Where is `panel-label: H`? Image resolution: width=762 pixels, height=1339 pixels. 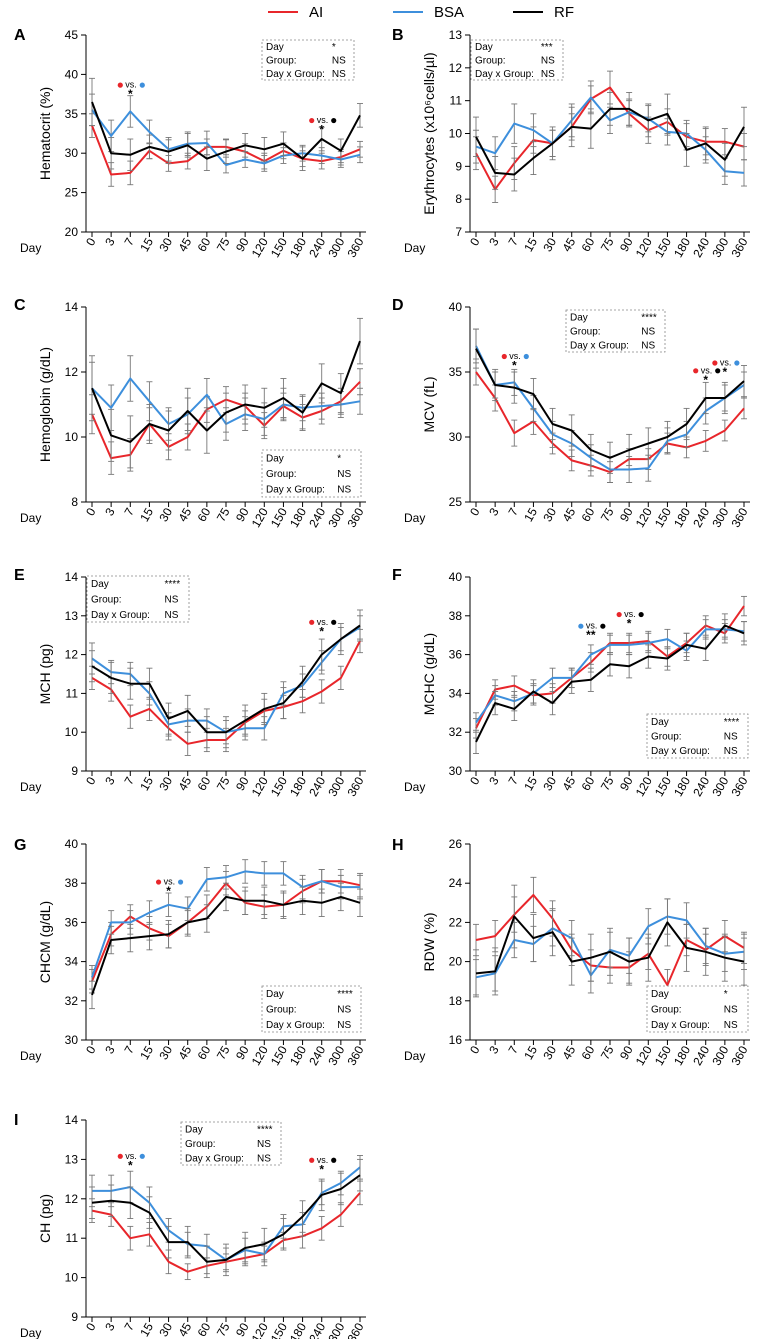
panel-label: H is located at coordinates (398, 845).